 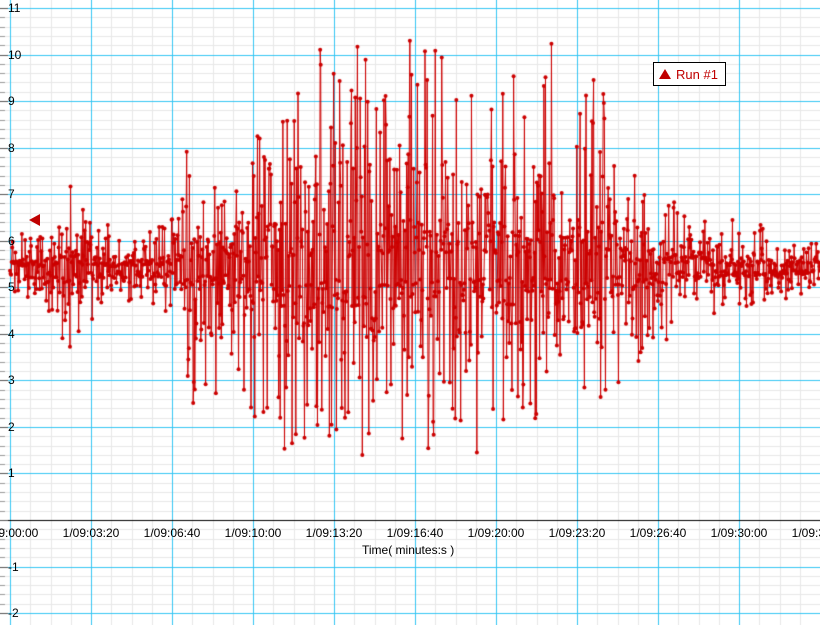 What do you see at coordinates (34, 219) in the screenshot?
I see `left-pointing-cursor-marker` at bounding box center [34, 219].